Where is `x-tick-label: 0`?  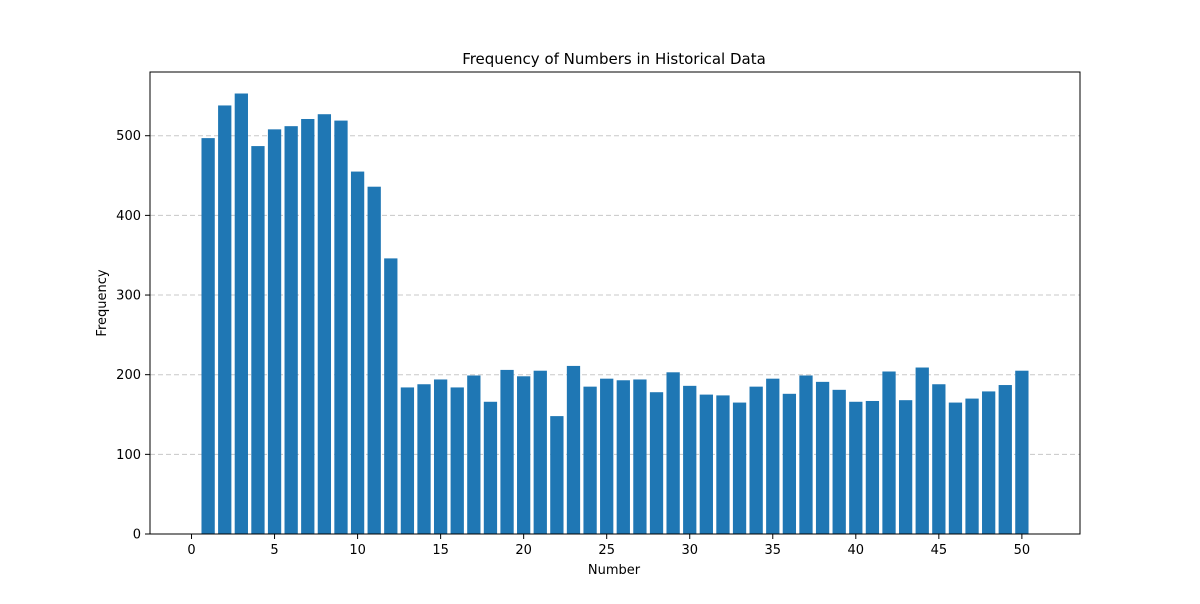
x-tick-label: 0 is located at coordinates (191, 550).